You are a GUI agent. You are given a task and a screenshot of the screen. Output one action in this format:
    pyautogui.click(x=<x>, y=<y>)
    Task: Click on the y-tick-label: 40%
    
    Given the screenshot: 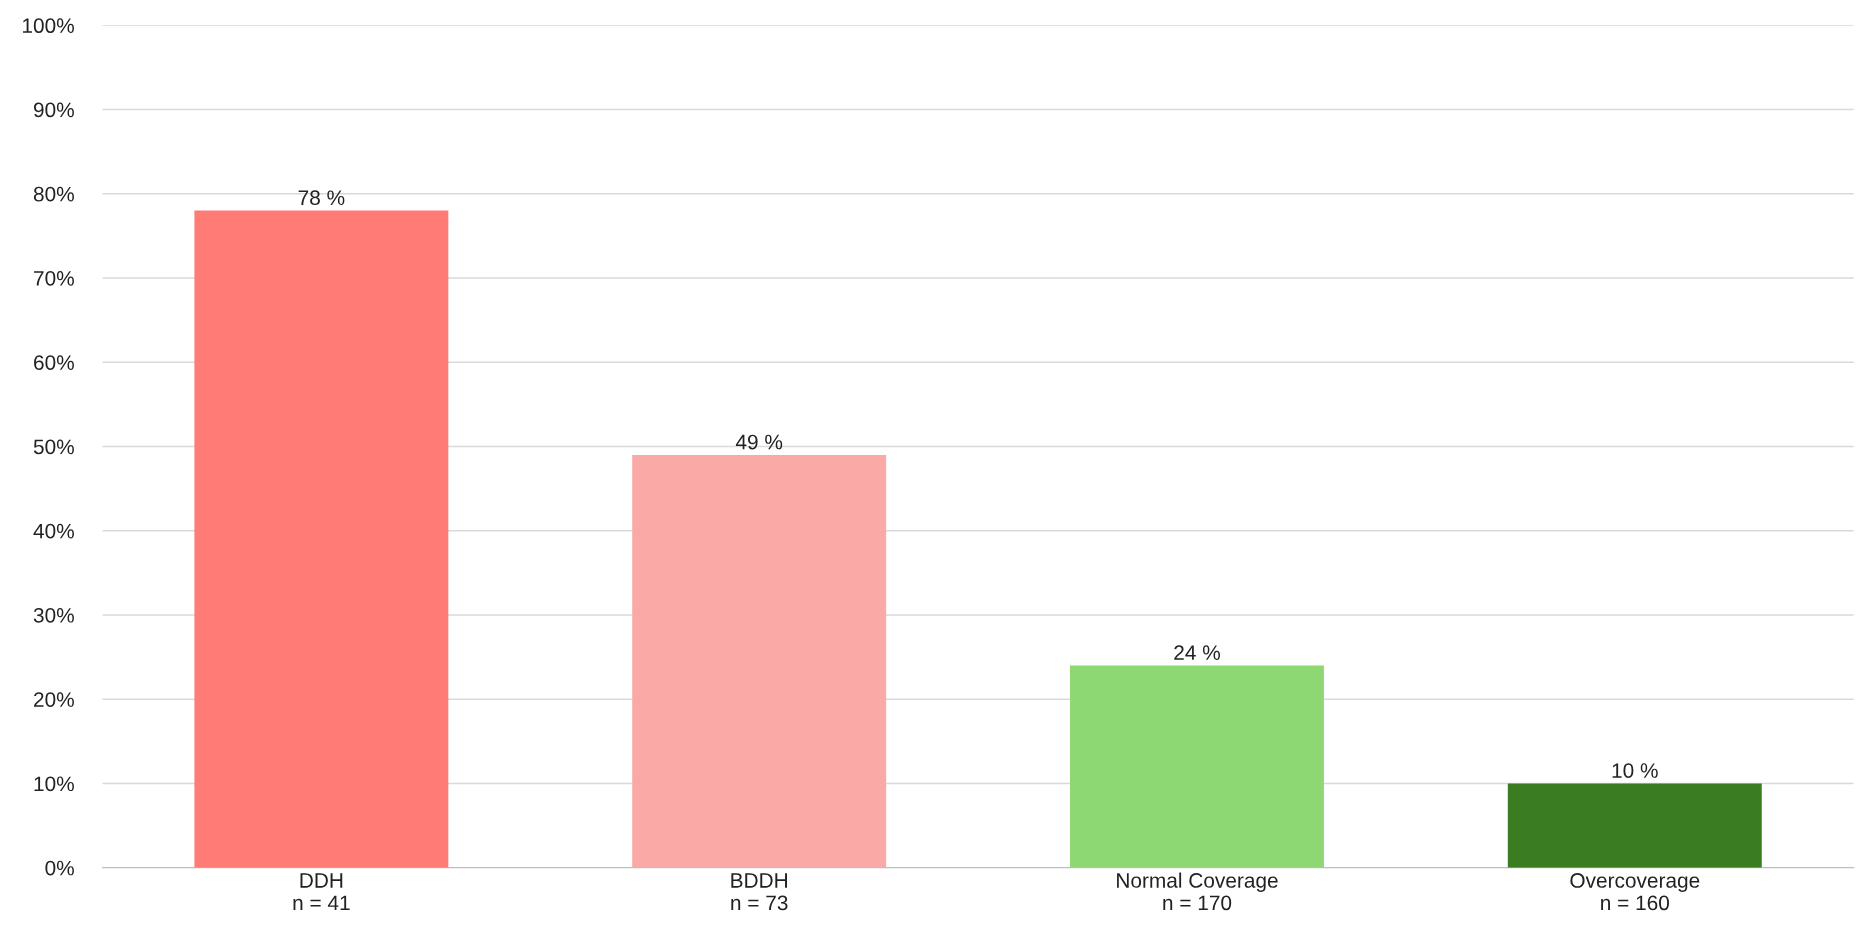 What is the action you would take?
    pyautogui.click(x=53, y=531)
    